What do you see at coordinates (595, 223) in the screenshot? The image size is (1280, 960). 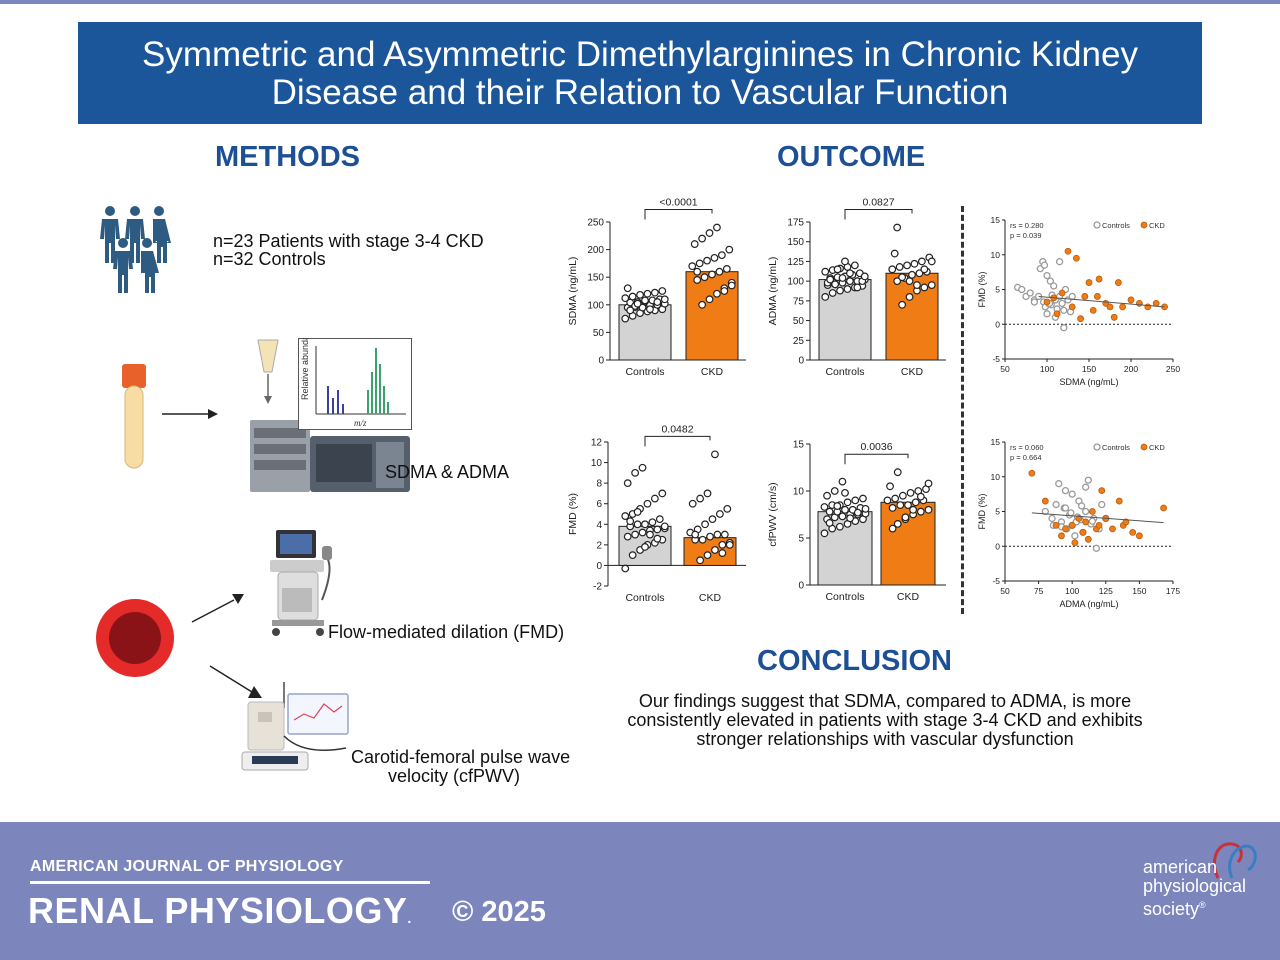 I see `y-tick-label: 250` at bounding box center [595, 223].